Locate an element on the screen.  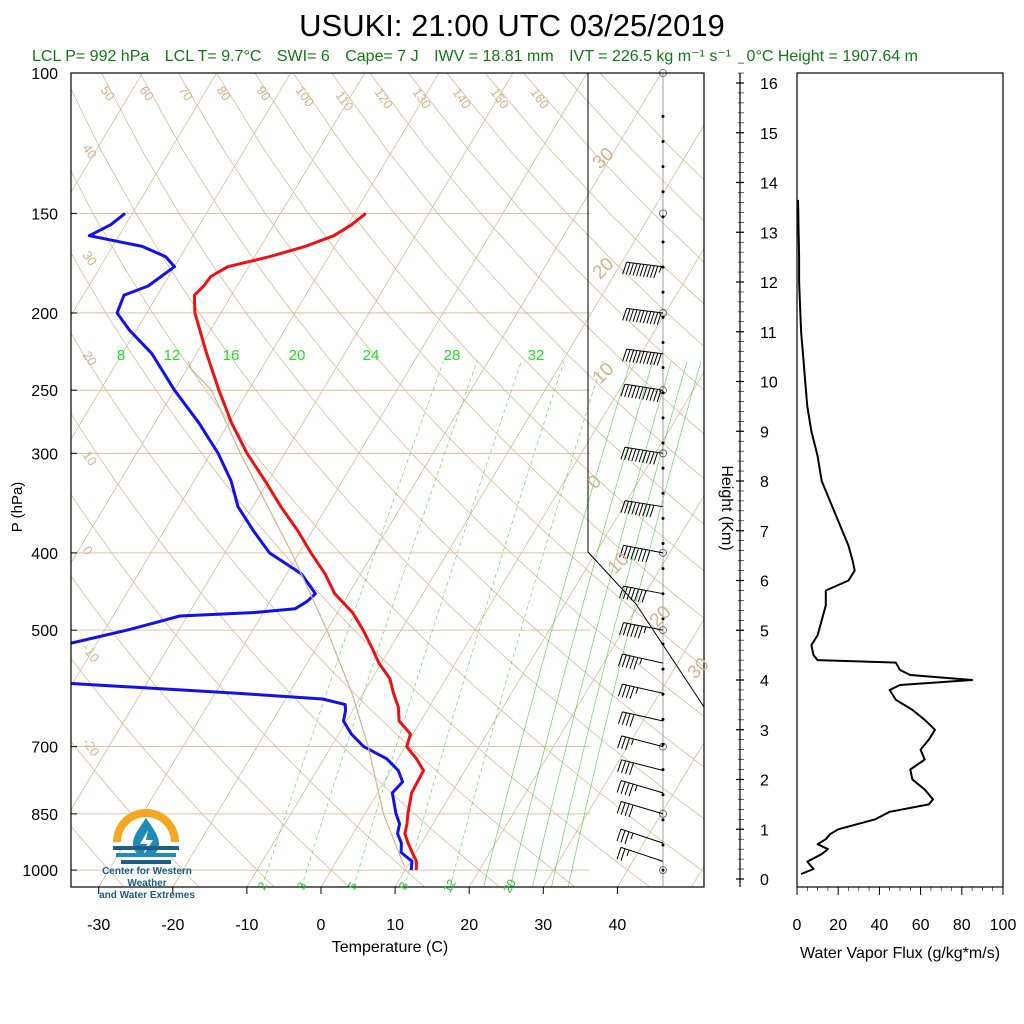
isotherm-label: 140 is located at coordinates (462, 98).